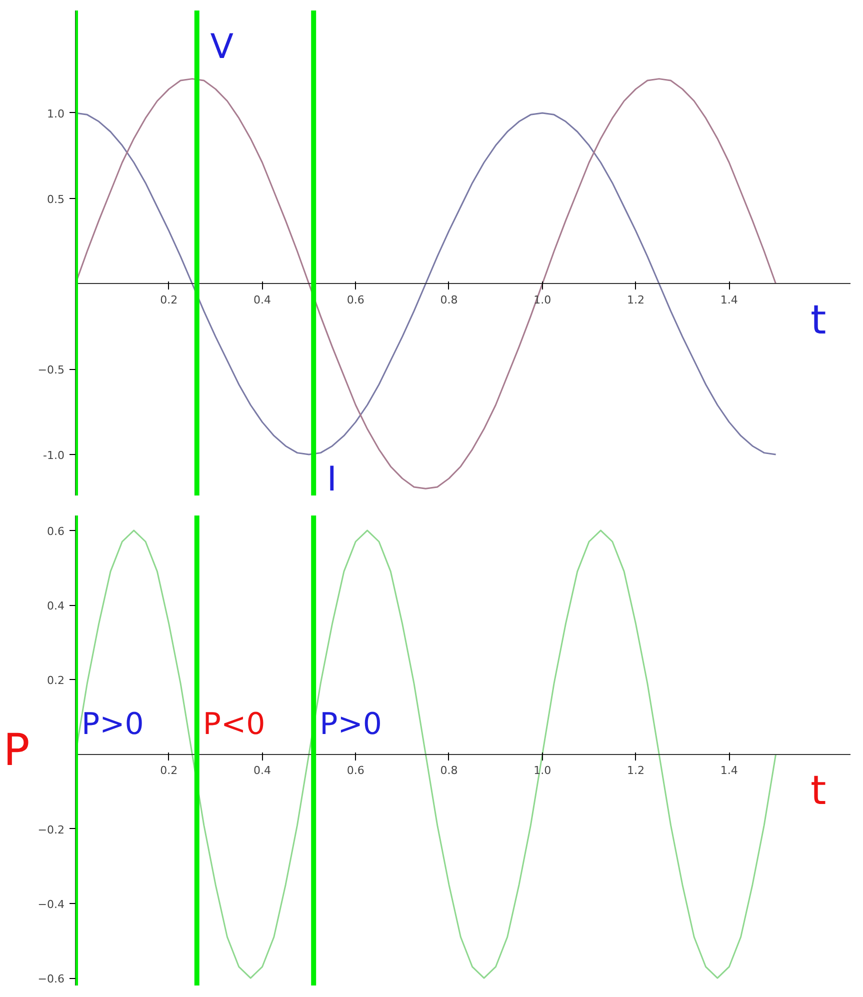  I want to click on y-tick-label: −0.4, so click(51, 904).